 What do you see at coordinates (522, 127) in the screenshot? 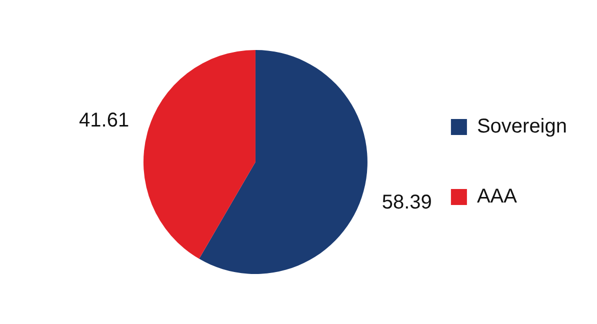
I see `legend-label: Sovereign` at bounding box center [522, 127].